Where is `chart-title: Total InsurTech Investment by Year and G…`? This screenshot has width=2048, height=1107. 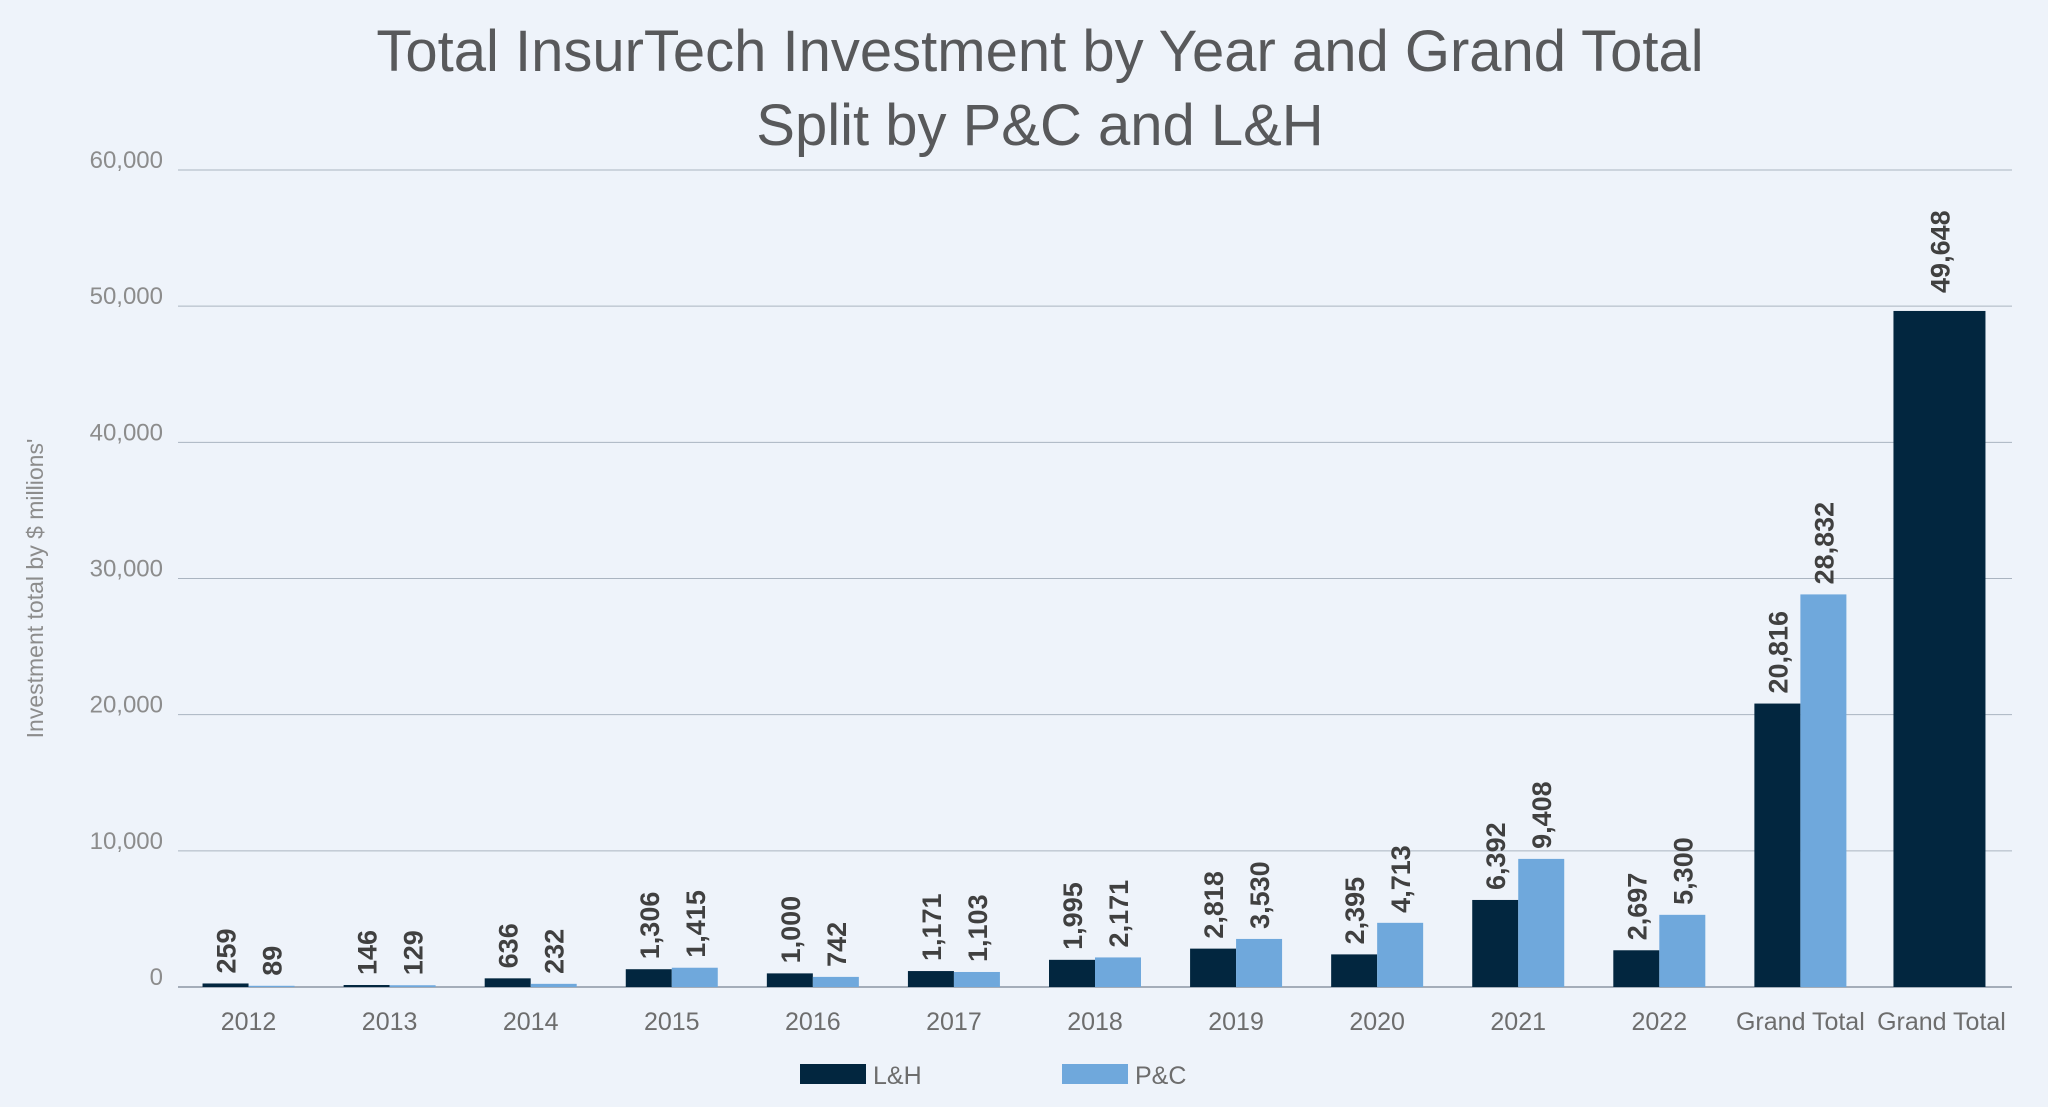
chart-title: Total InsurTech Investment by Year and G… is located at coordinates (1040, 51).